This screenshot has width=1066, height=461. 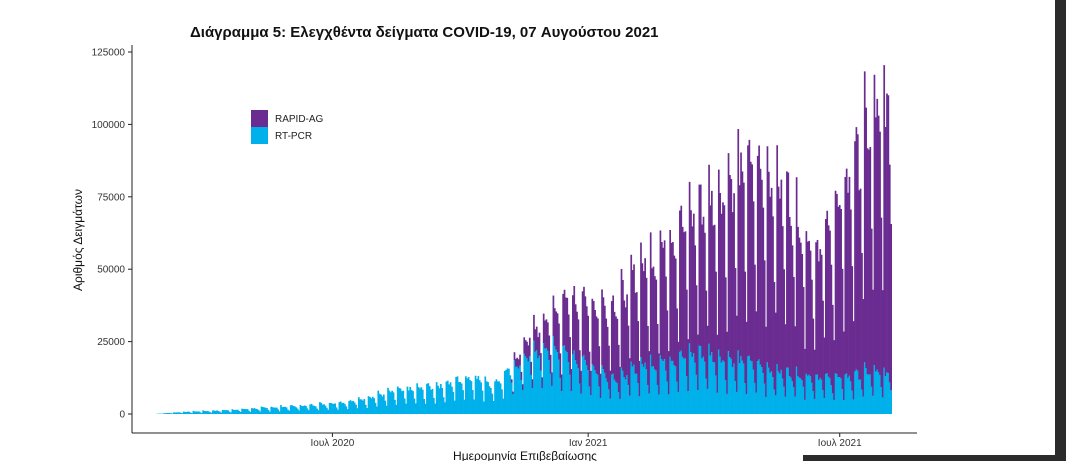 I want to click on x-tick-label: Ιαν 2021, so click(x=588, y=443).